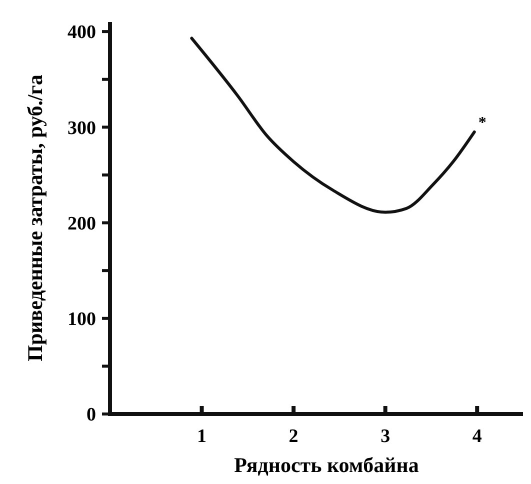 The width and height of the screenshot is (531, 484). What do you see at coordinates (327, 465) in the screenshot?
I see `x-axis-title: Рядность комбайна` at bounding box center [327, 465].